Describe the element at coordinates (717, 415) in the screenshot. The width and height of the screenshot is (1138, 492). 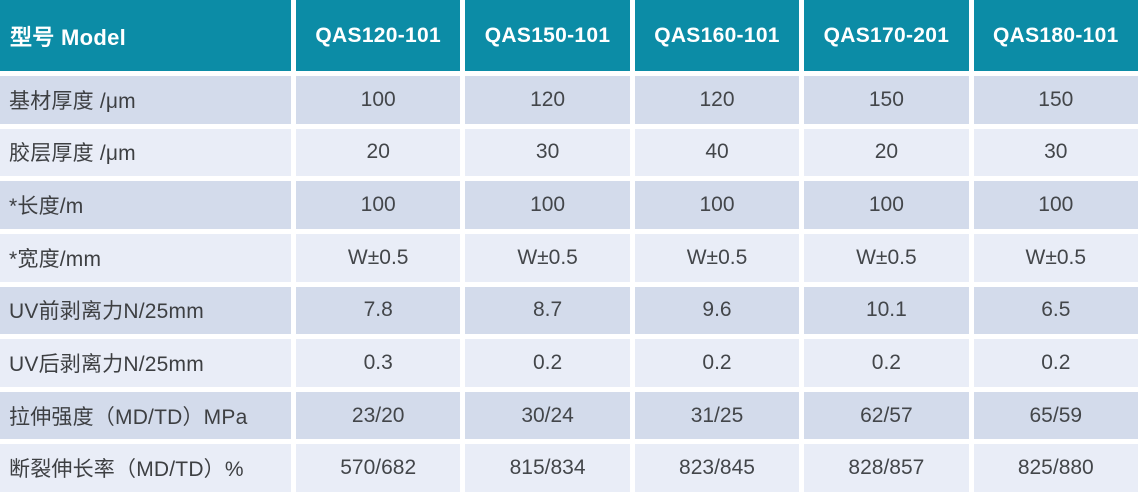
I see `table-cell: 31/25` at that location.